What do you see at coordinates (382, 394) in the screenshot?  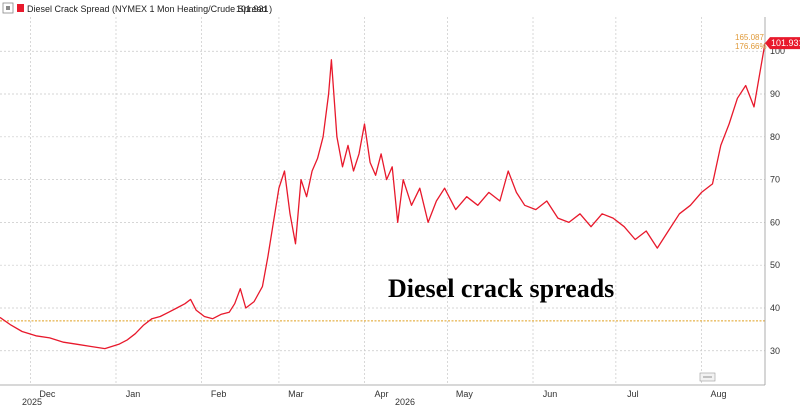 I see `x-tick-label: Apr` at bounding box center [382, 394].